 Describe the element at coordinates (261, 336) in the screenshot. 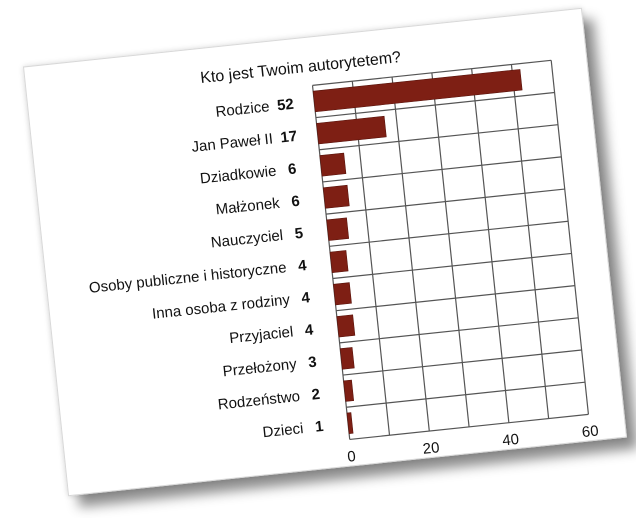

I see `category-label: Przyjaciel` at that location.